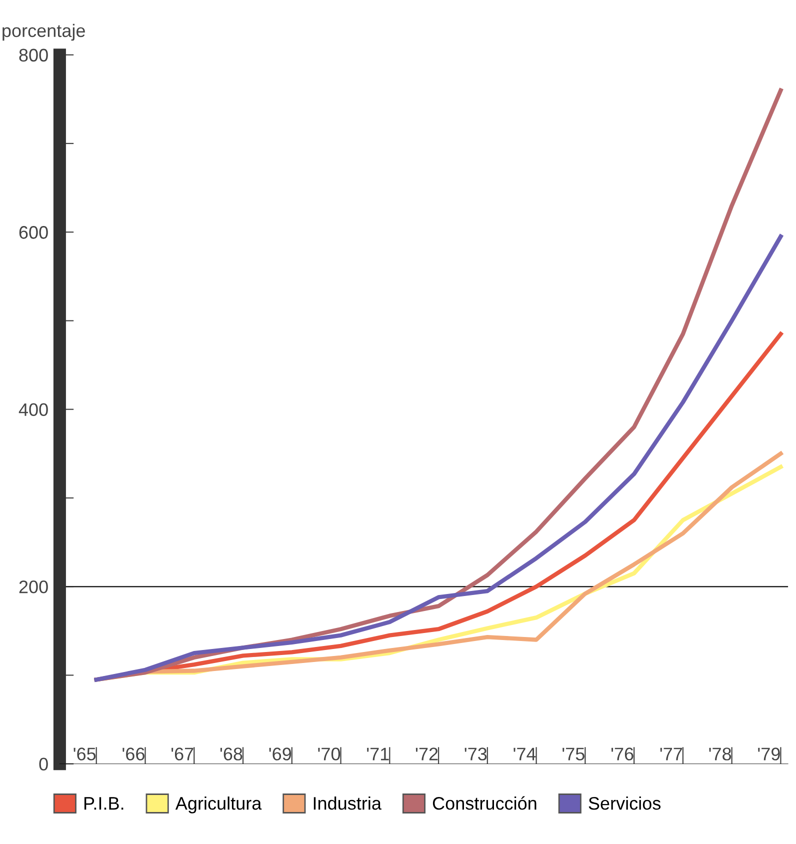 The image size is (796, 844). I want to click on y-tick-label: 600, so click(33, 232).